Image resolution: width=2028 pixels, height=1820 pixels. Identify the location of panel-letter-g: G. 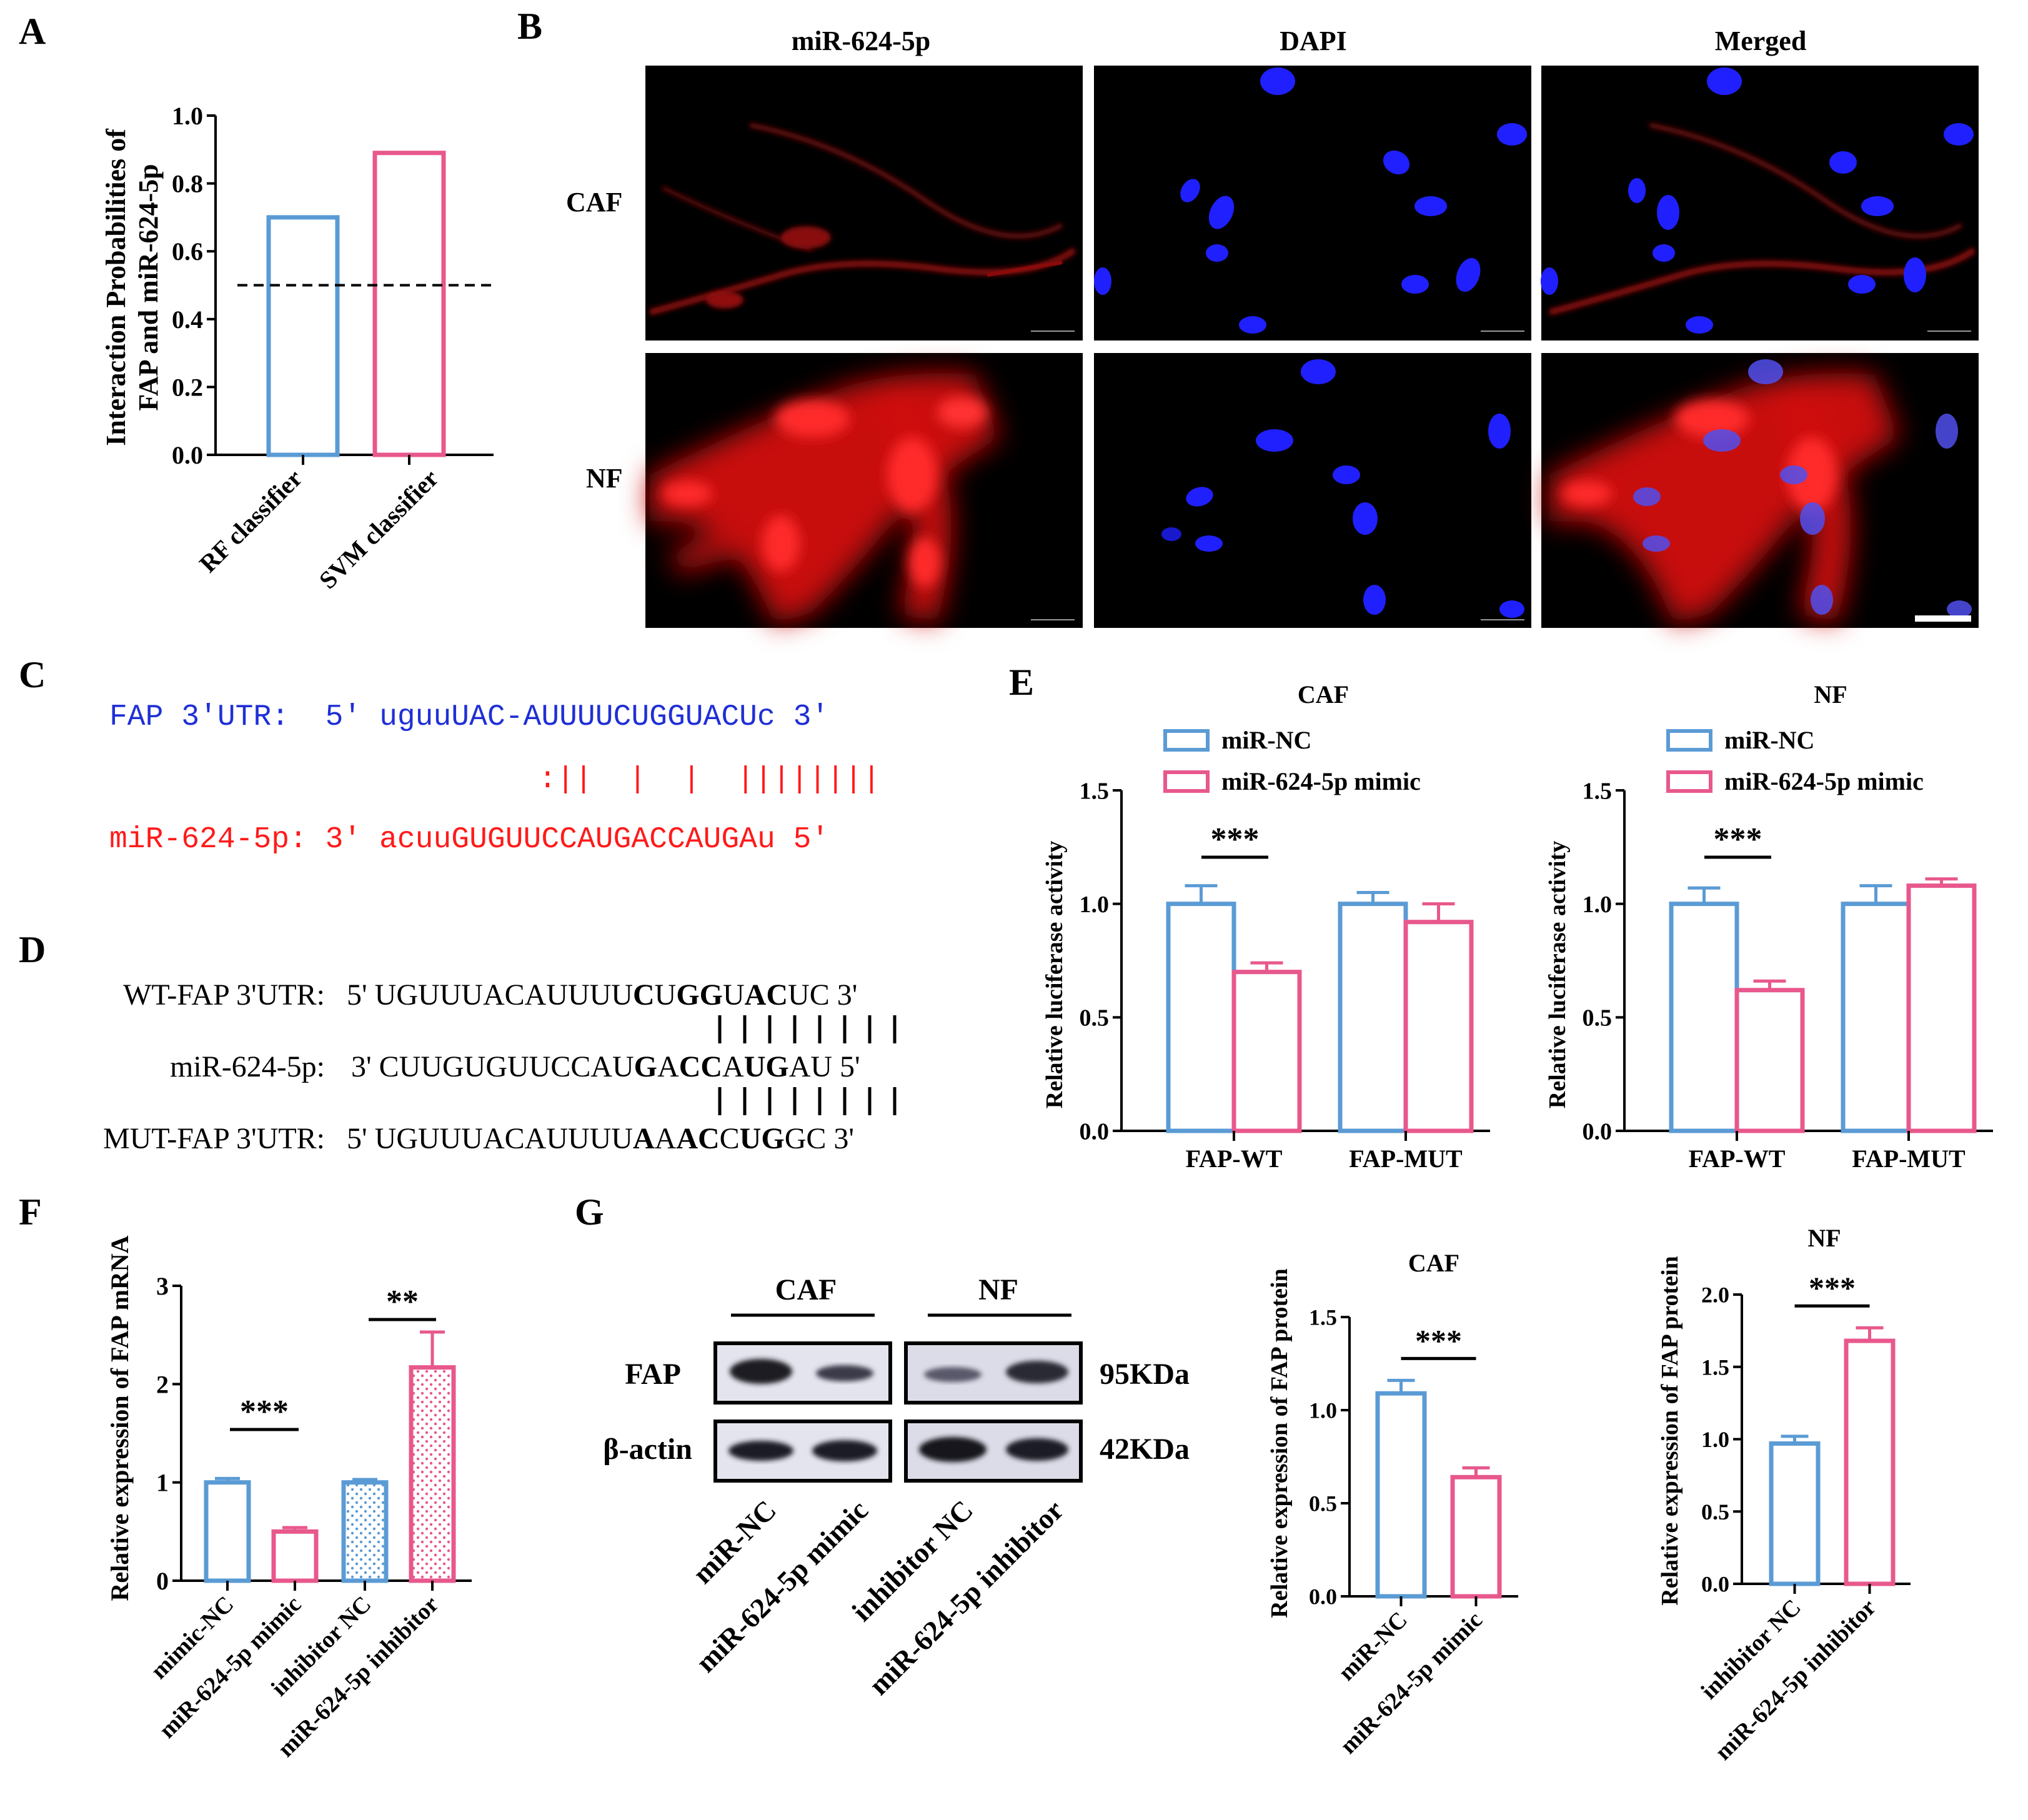
(590, 1212).